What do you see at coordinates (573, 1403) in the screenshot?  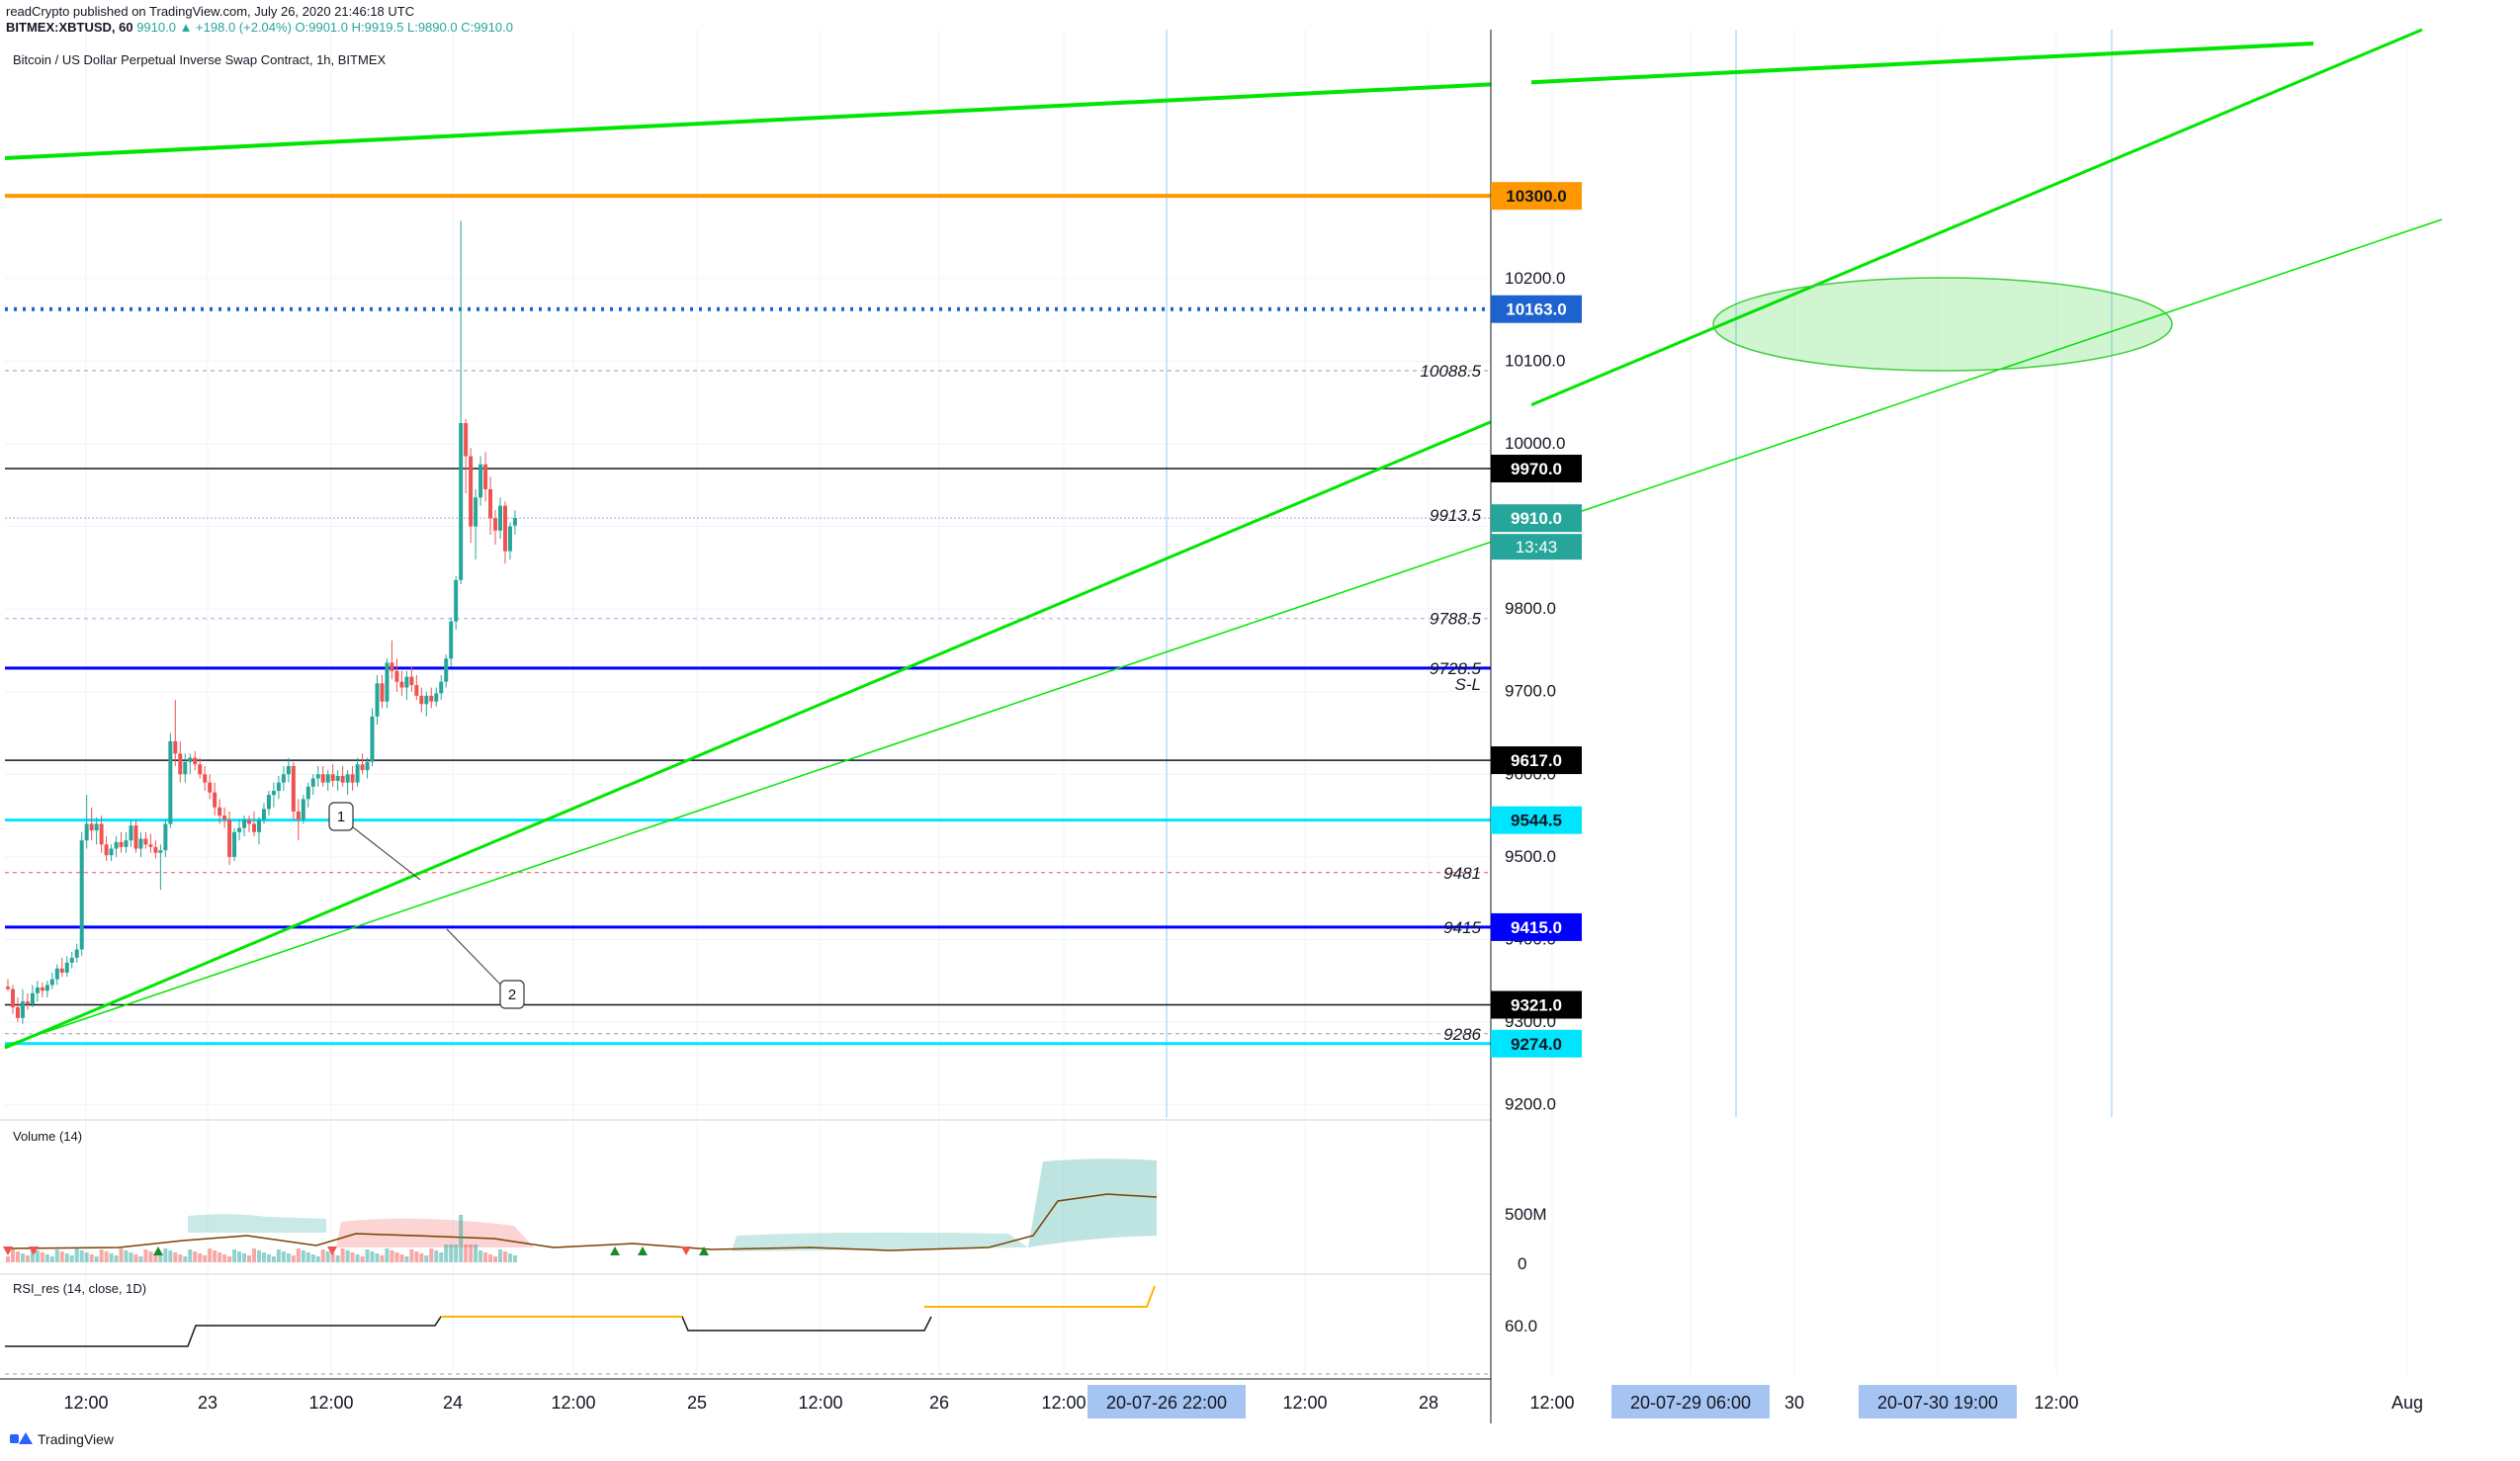 I see `x-tick-label-4: 12:00` at bounding box center [573, 1403].